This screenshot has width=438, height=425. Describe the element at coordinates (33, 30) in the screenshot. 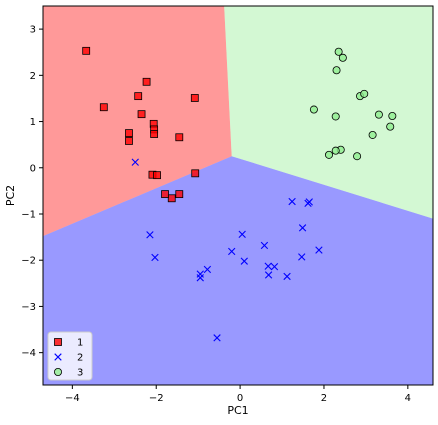

I see `y-tick-label-7: 3` at that location.